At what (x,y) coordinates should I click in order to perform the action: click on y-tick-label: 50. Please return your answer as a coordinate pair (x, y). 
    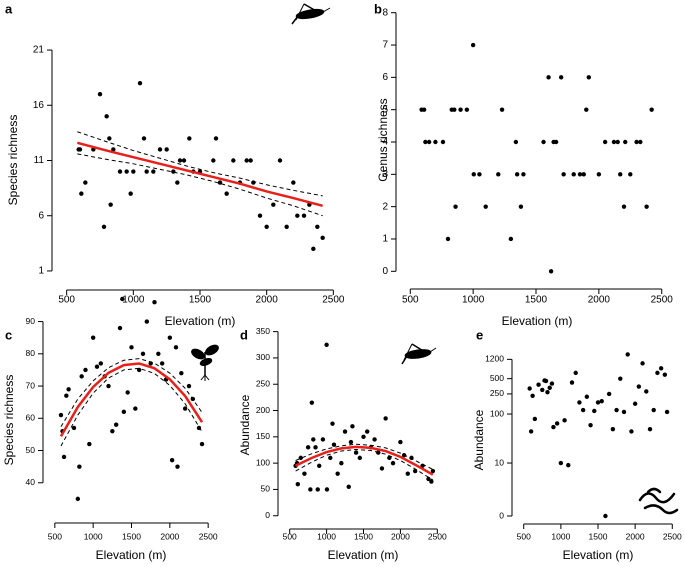
    Looking at the image, I should click on (266, 489).